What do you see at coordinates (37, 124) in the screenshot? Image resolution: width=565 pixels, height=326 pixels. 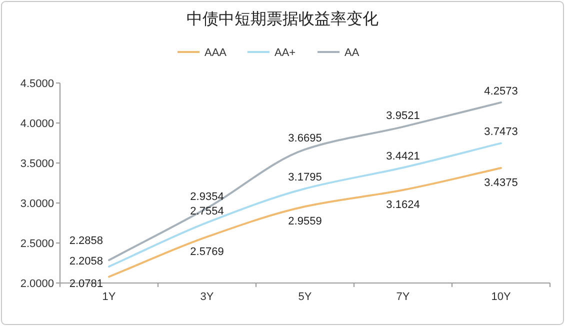 I see `y-tick-label: 4.0000` at bounding box center [37, 124].